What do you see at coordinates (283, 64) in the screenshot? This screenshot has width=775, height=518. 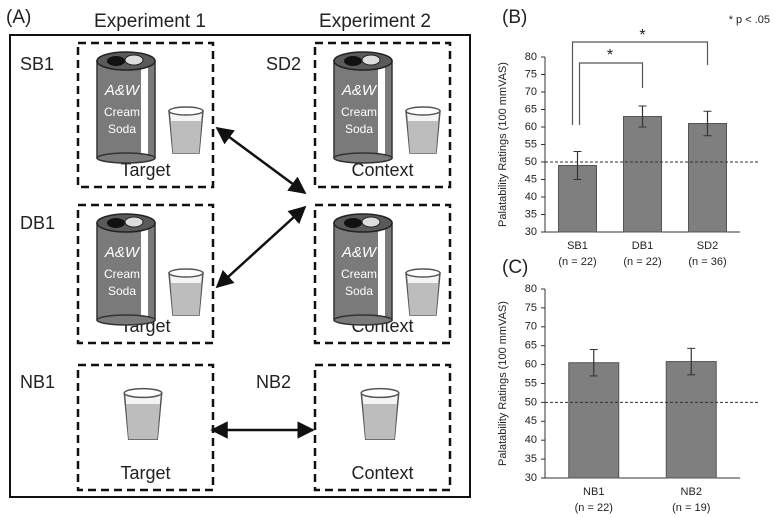 I see `condition-label: SD2` at bounding box center [283, 64].